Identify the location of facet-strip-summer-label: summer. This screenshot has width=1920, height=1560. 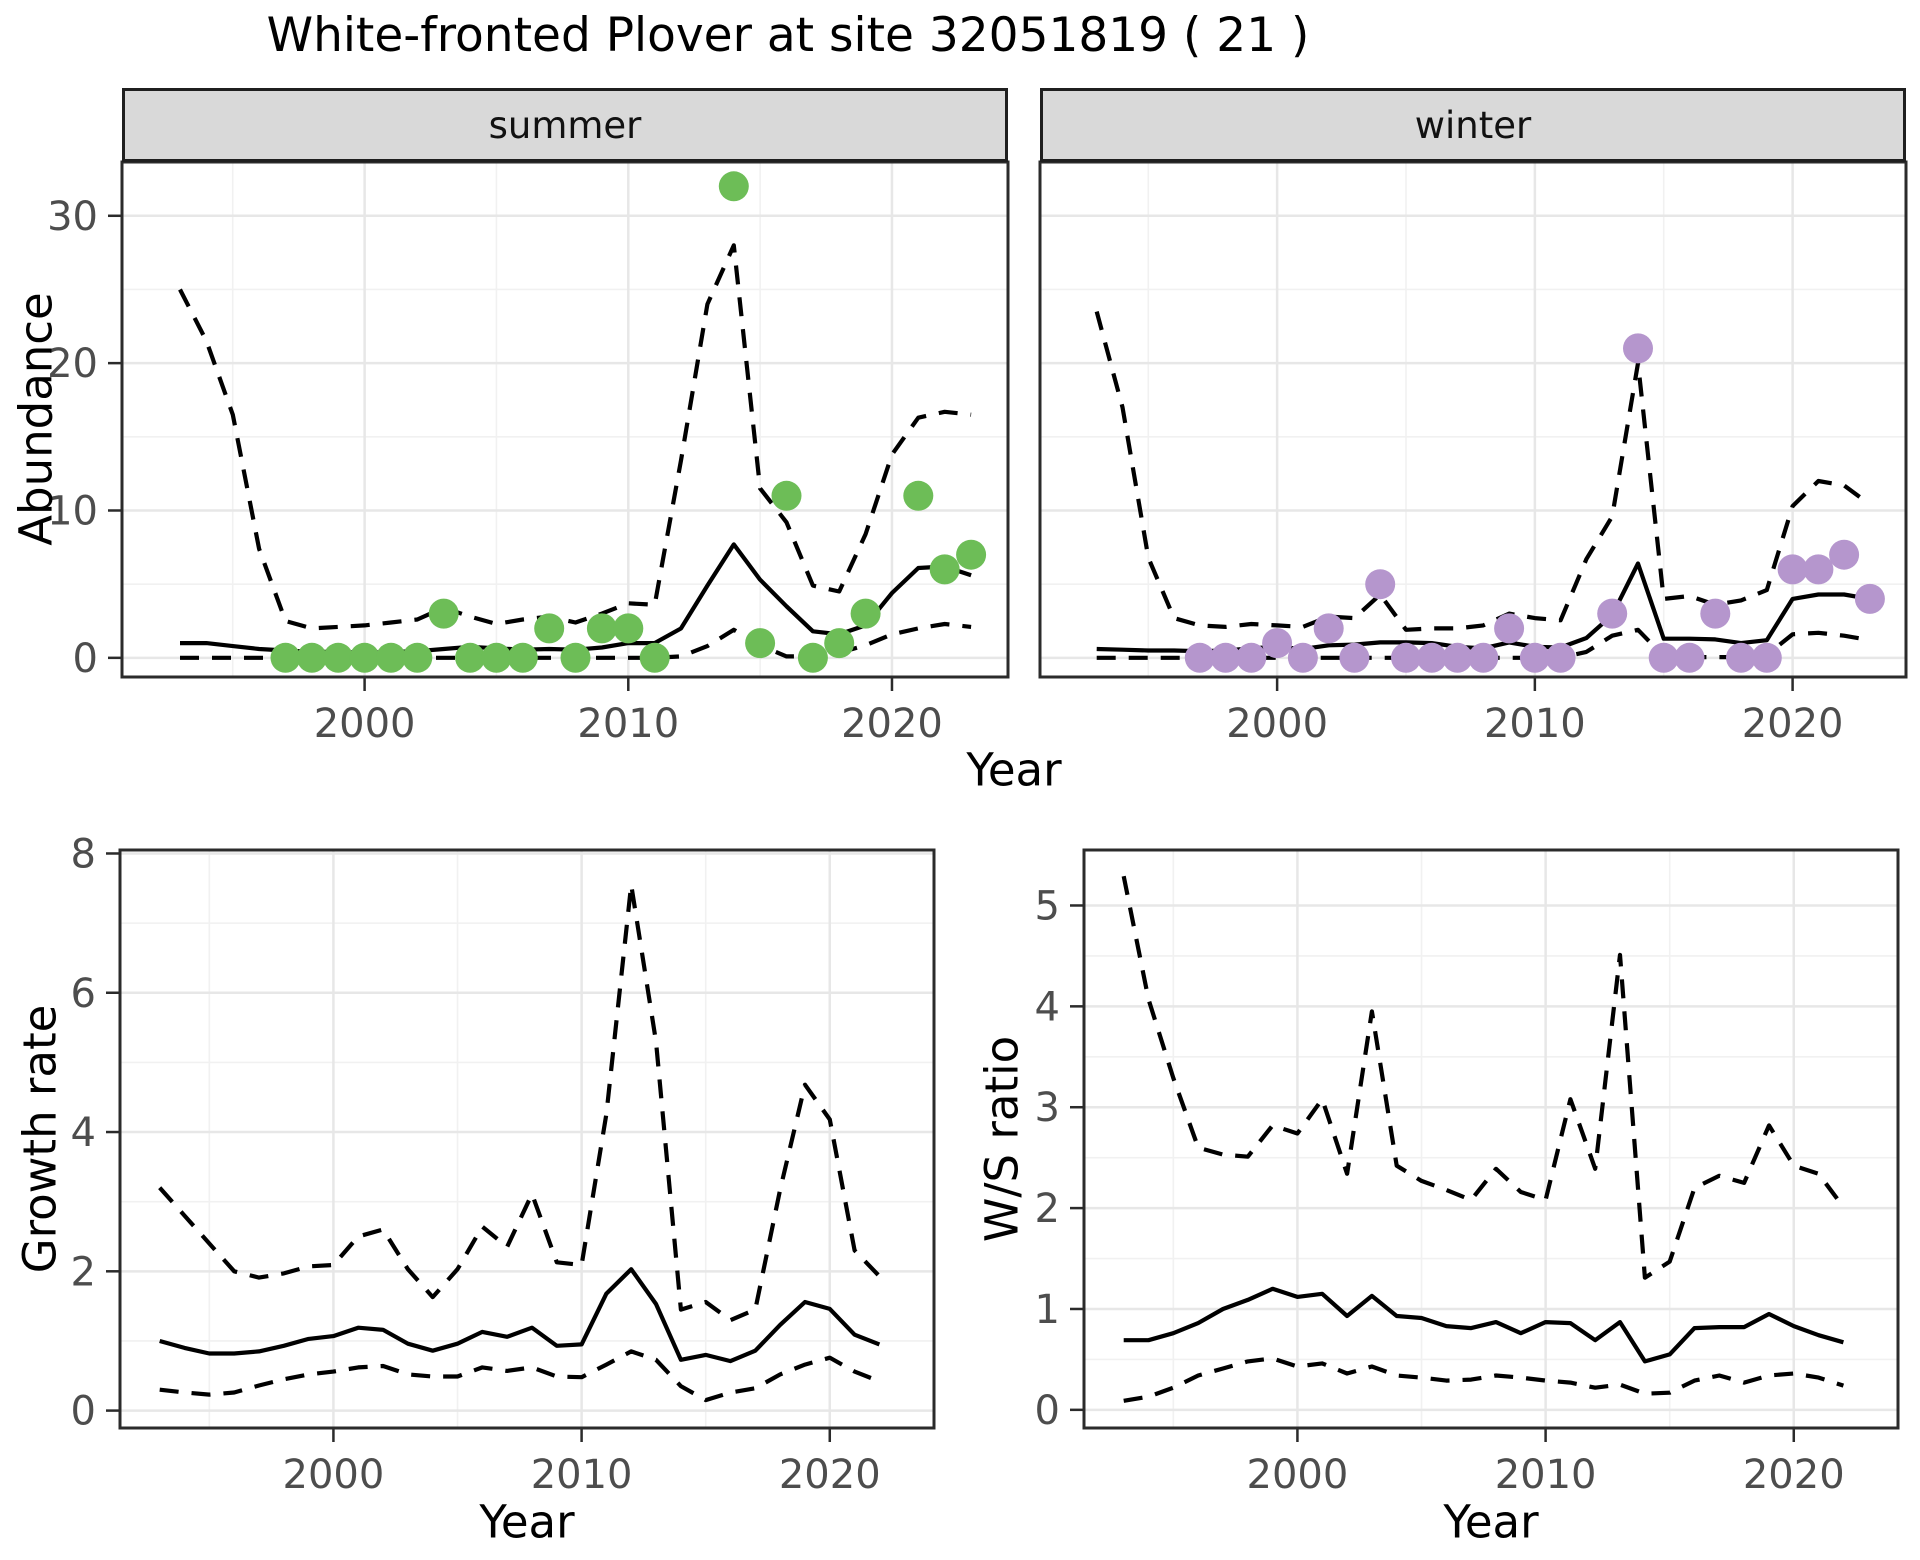
(565, 125).